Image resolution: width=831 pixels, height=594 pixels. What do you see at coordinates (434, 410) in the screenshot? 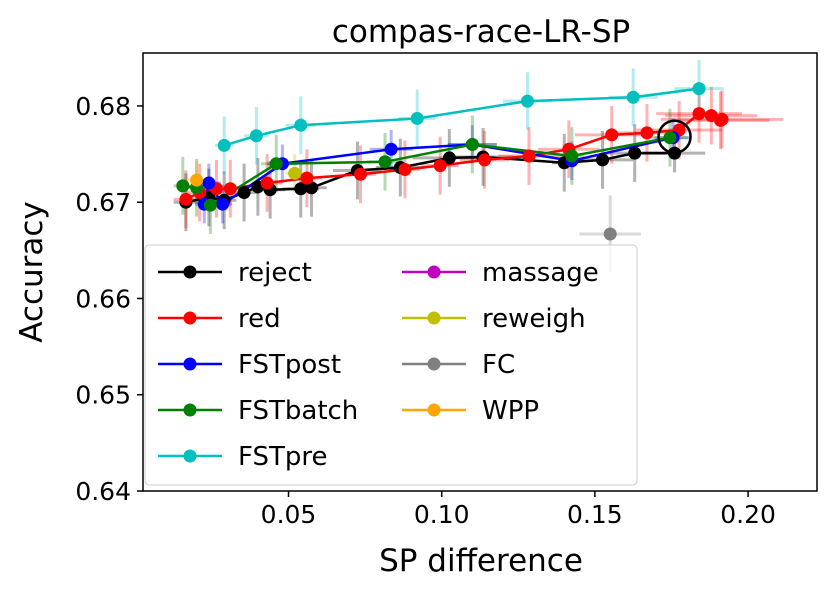
I see `legend-wpp-marker` at bounding box center [434, 410].